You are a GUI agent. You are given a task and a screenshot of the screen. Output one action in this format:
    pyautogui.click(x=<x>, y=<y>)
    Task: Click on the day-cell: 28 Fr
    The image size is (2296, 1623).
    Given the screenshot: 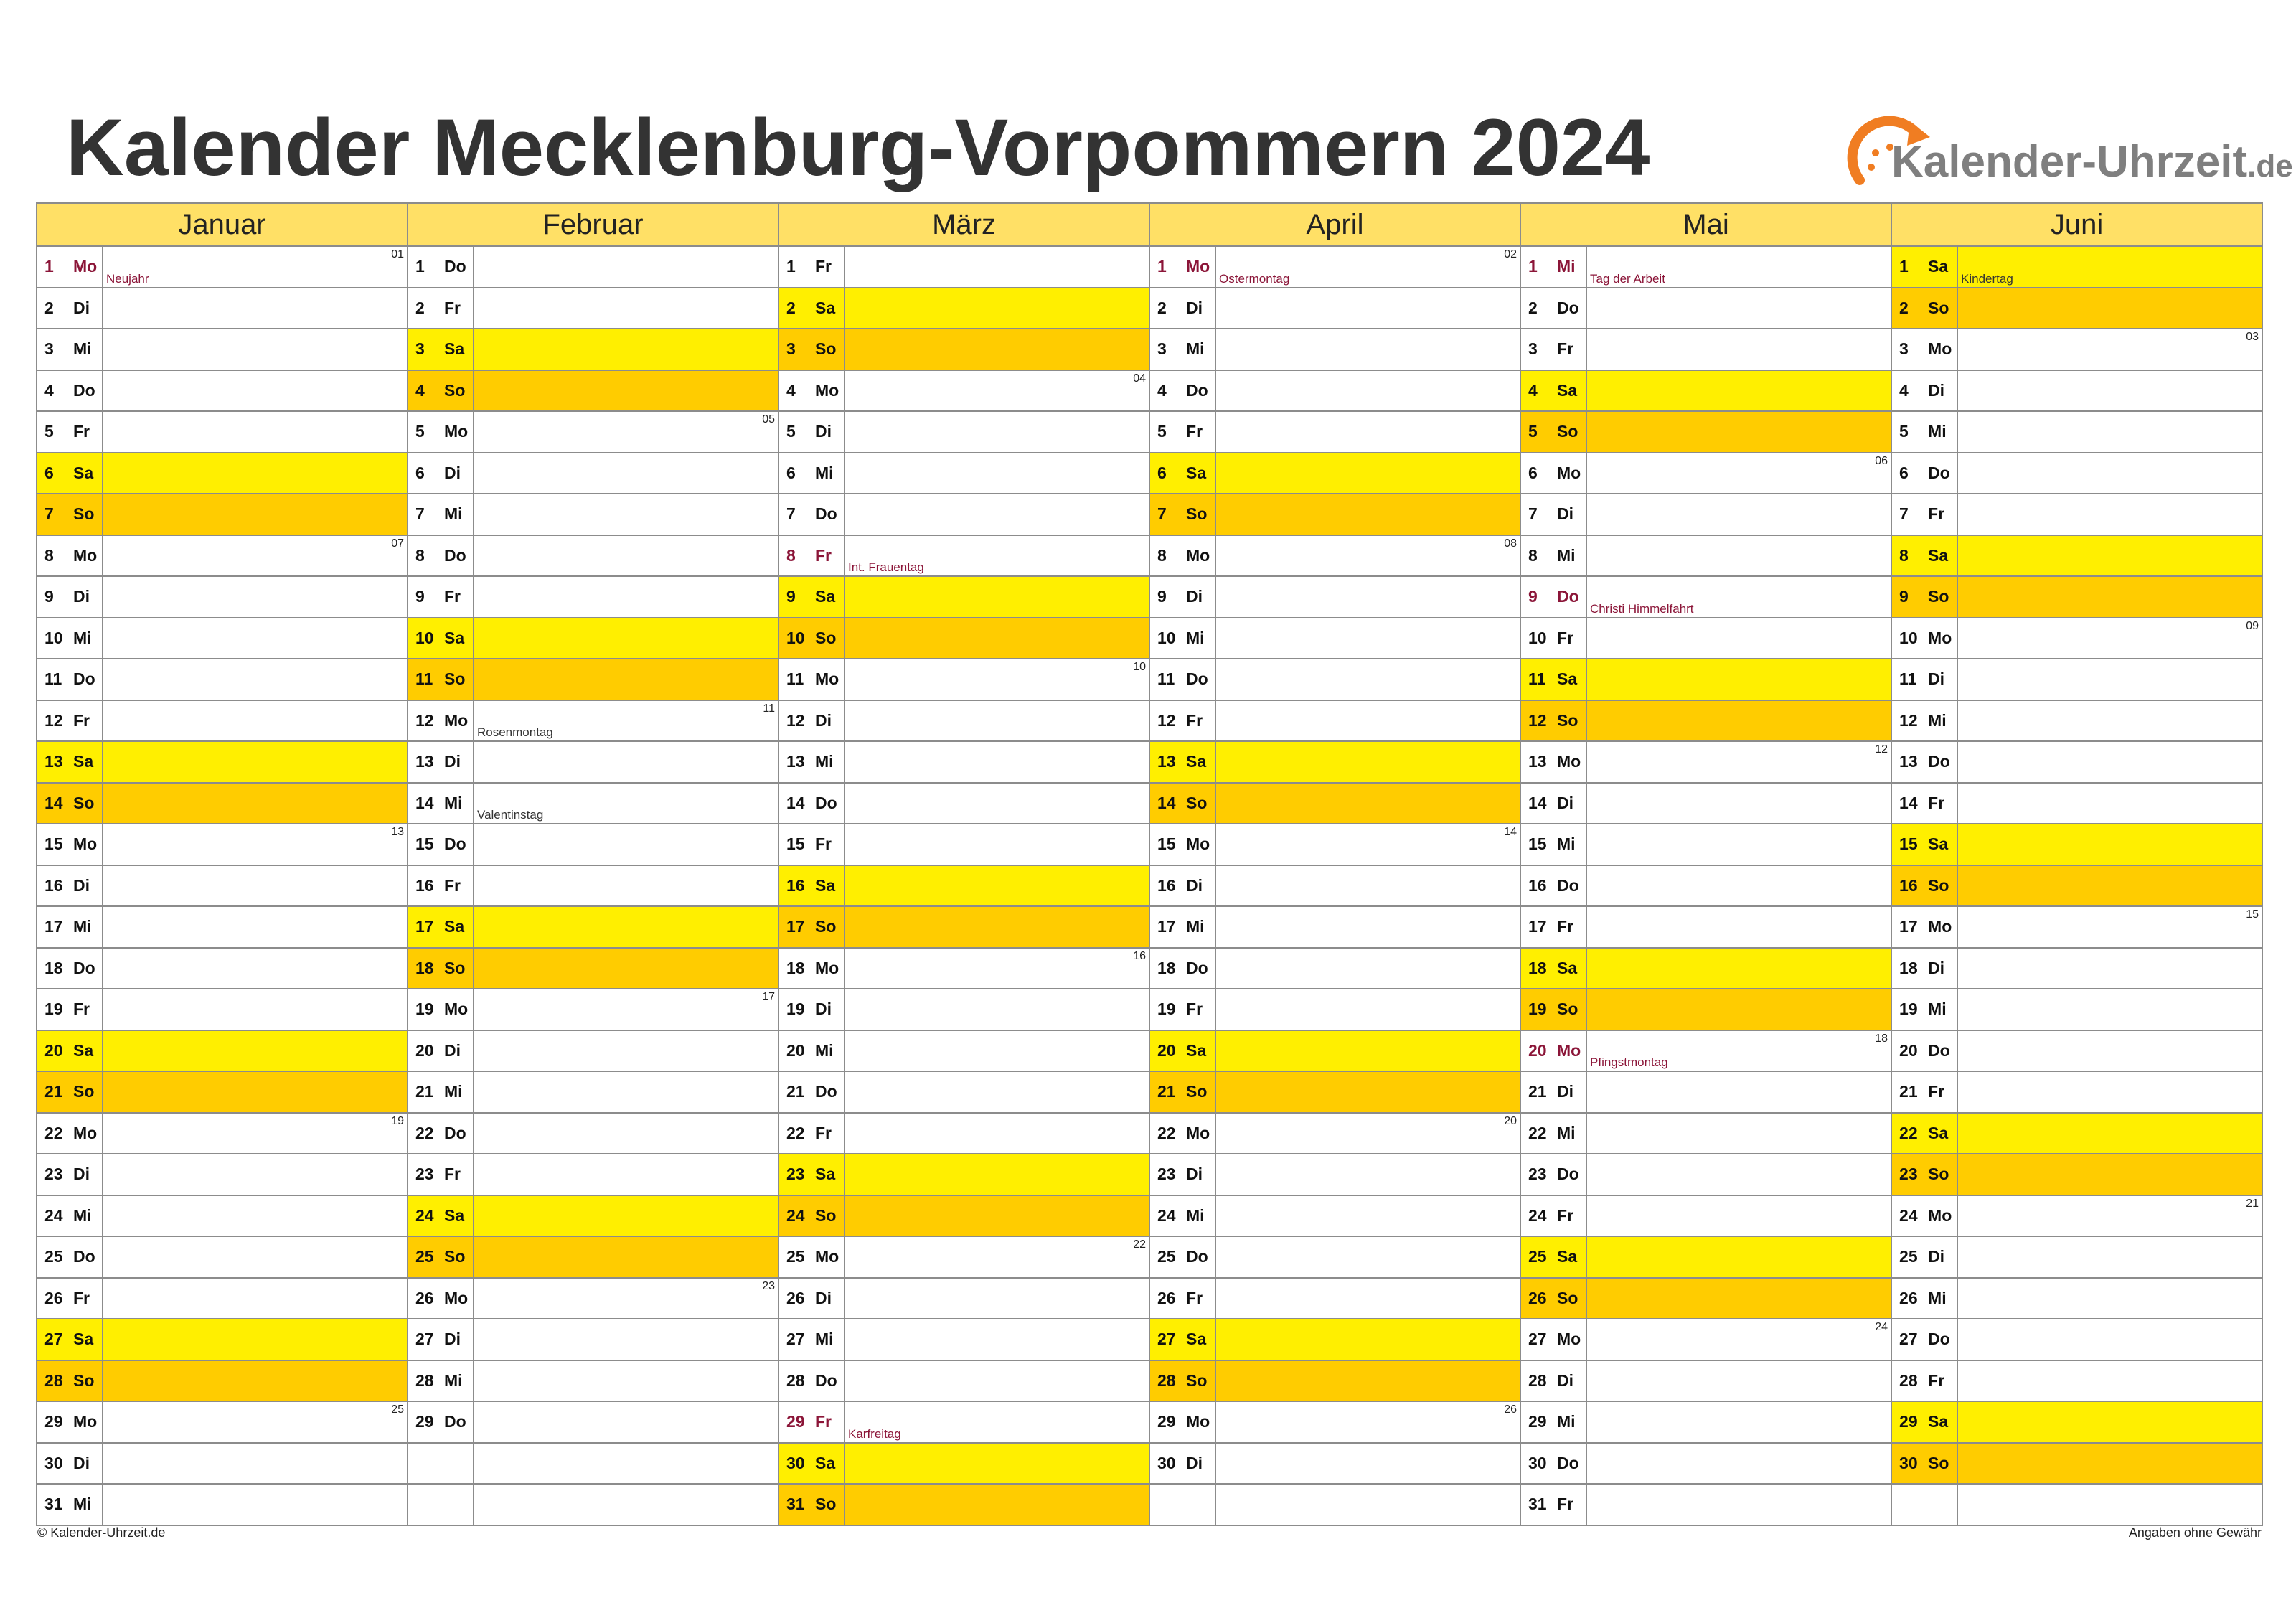 What is the action you would take?
    pyautogui.click(x=1925, y=1381)
    